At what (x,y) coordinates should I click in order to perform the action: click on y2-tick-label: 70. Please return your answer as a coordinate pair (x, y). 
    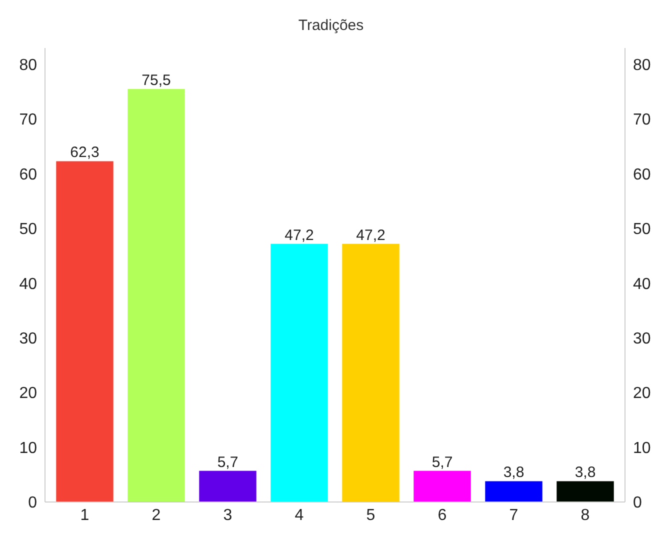
    Looking at the image, I should click on (642, 120).